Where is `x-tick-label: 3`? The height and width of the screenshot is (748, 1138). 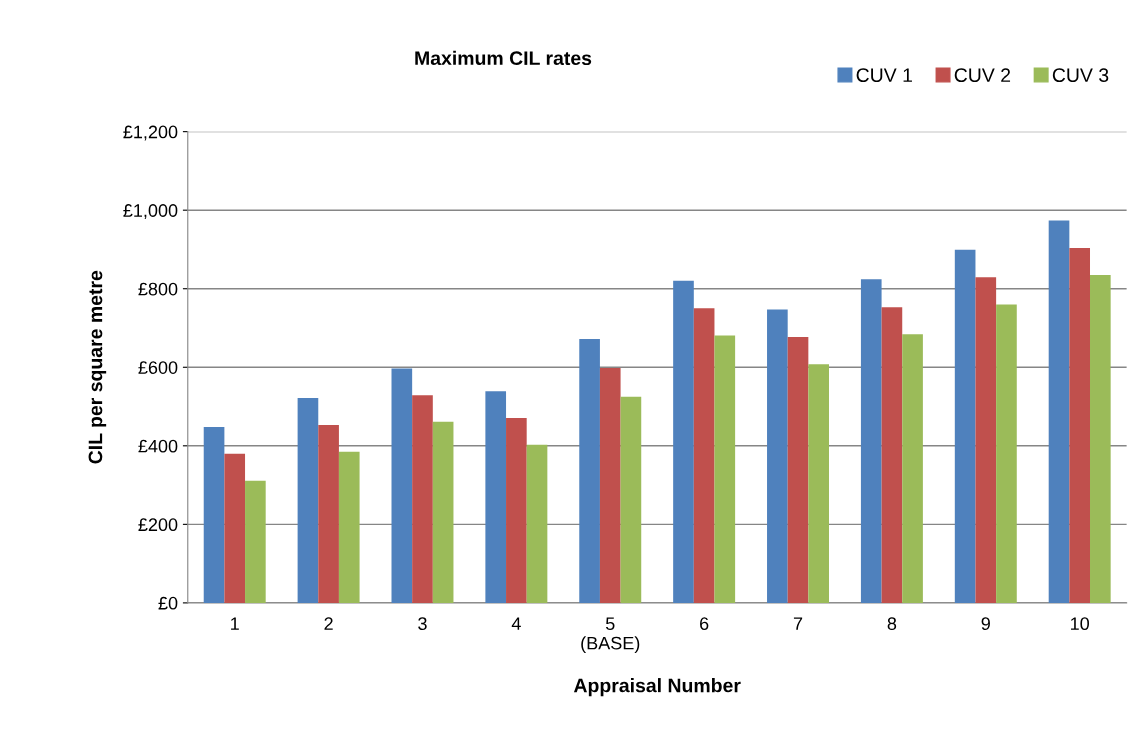
x-tick-label: 3 is located at coordinates (422, 624).